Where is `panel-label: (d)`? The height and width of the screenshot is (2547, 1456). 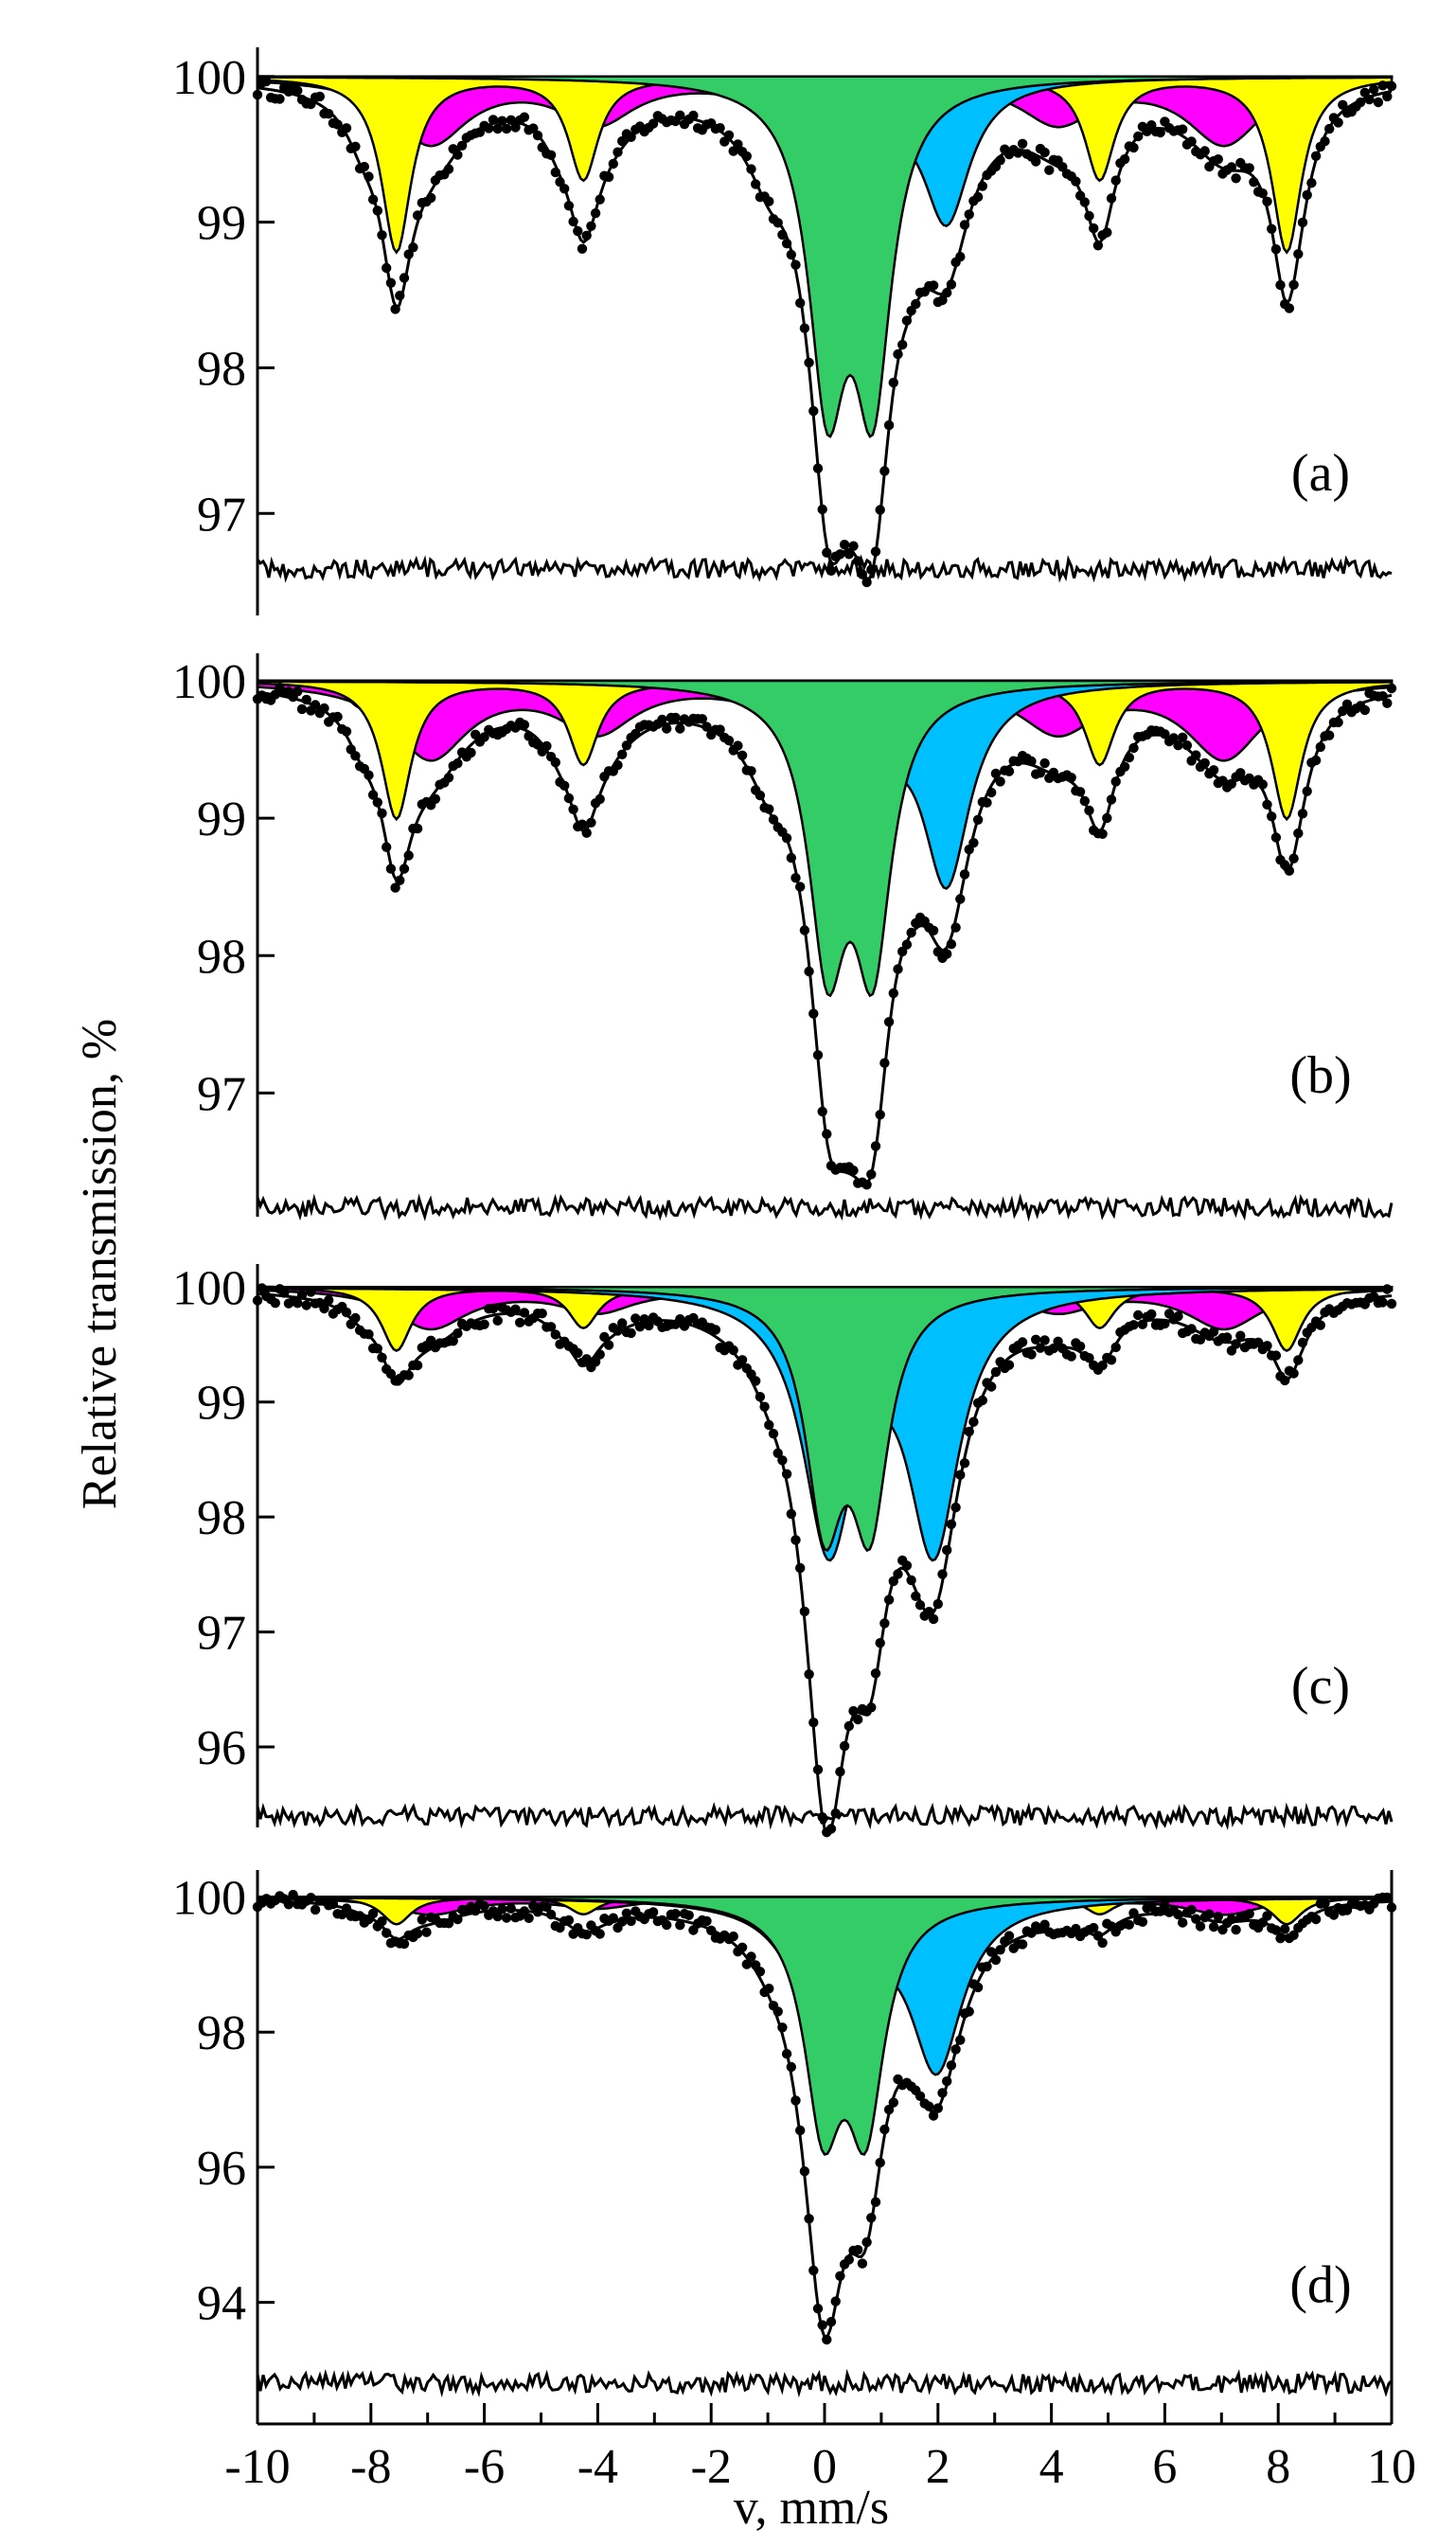 panel-label: (d) is located at coordinates (1320, 2284).